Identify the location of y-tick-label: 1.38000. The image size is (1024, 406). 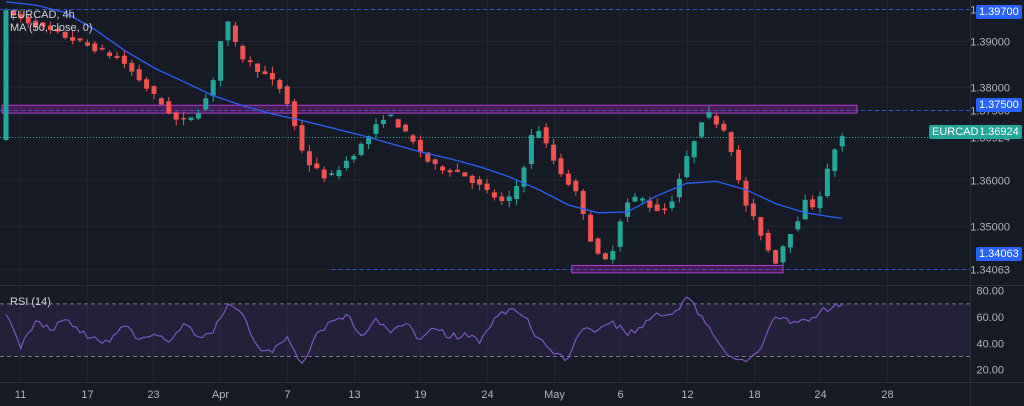
(990, 89).